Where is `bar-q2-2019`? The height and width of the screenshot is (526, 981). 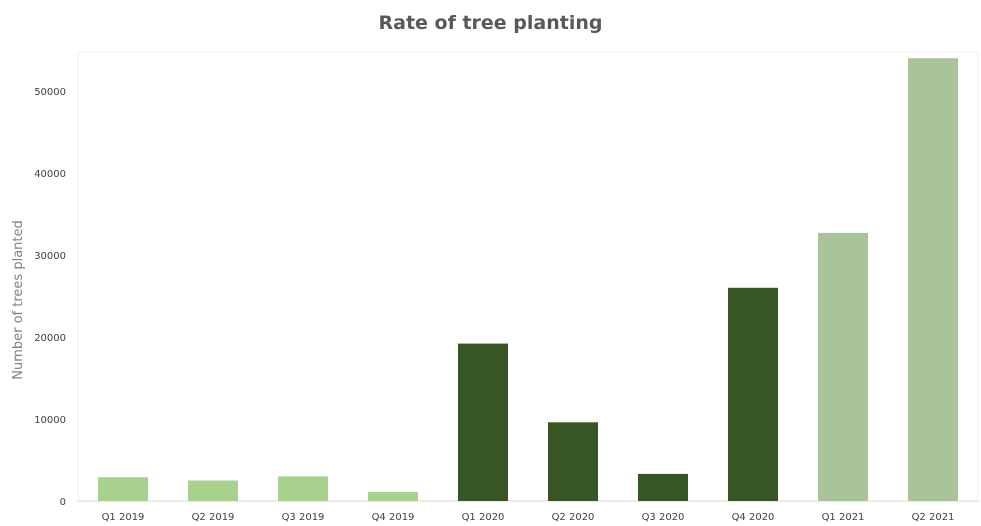
bar-q2-2019 is located at coordinates (213, 490).